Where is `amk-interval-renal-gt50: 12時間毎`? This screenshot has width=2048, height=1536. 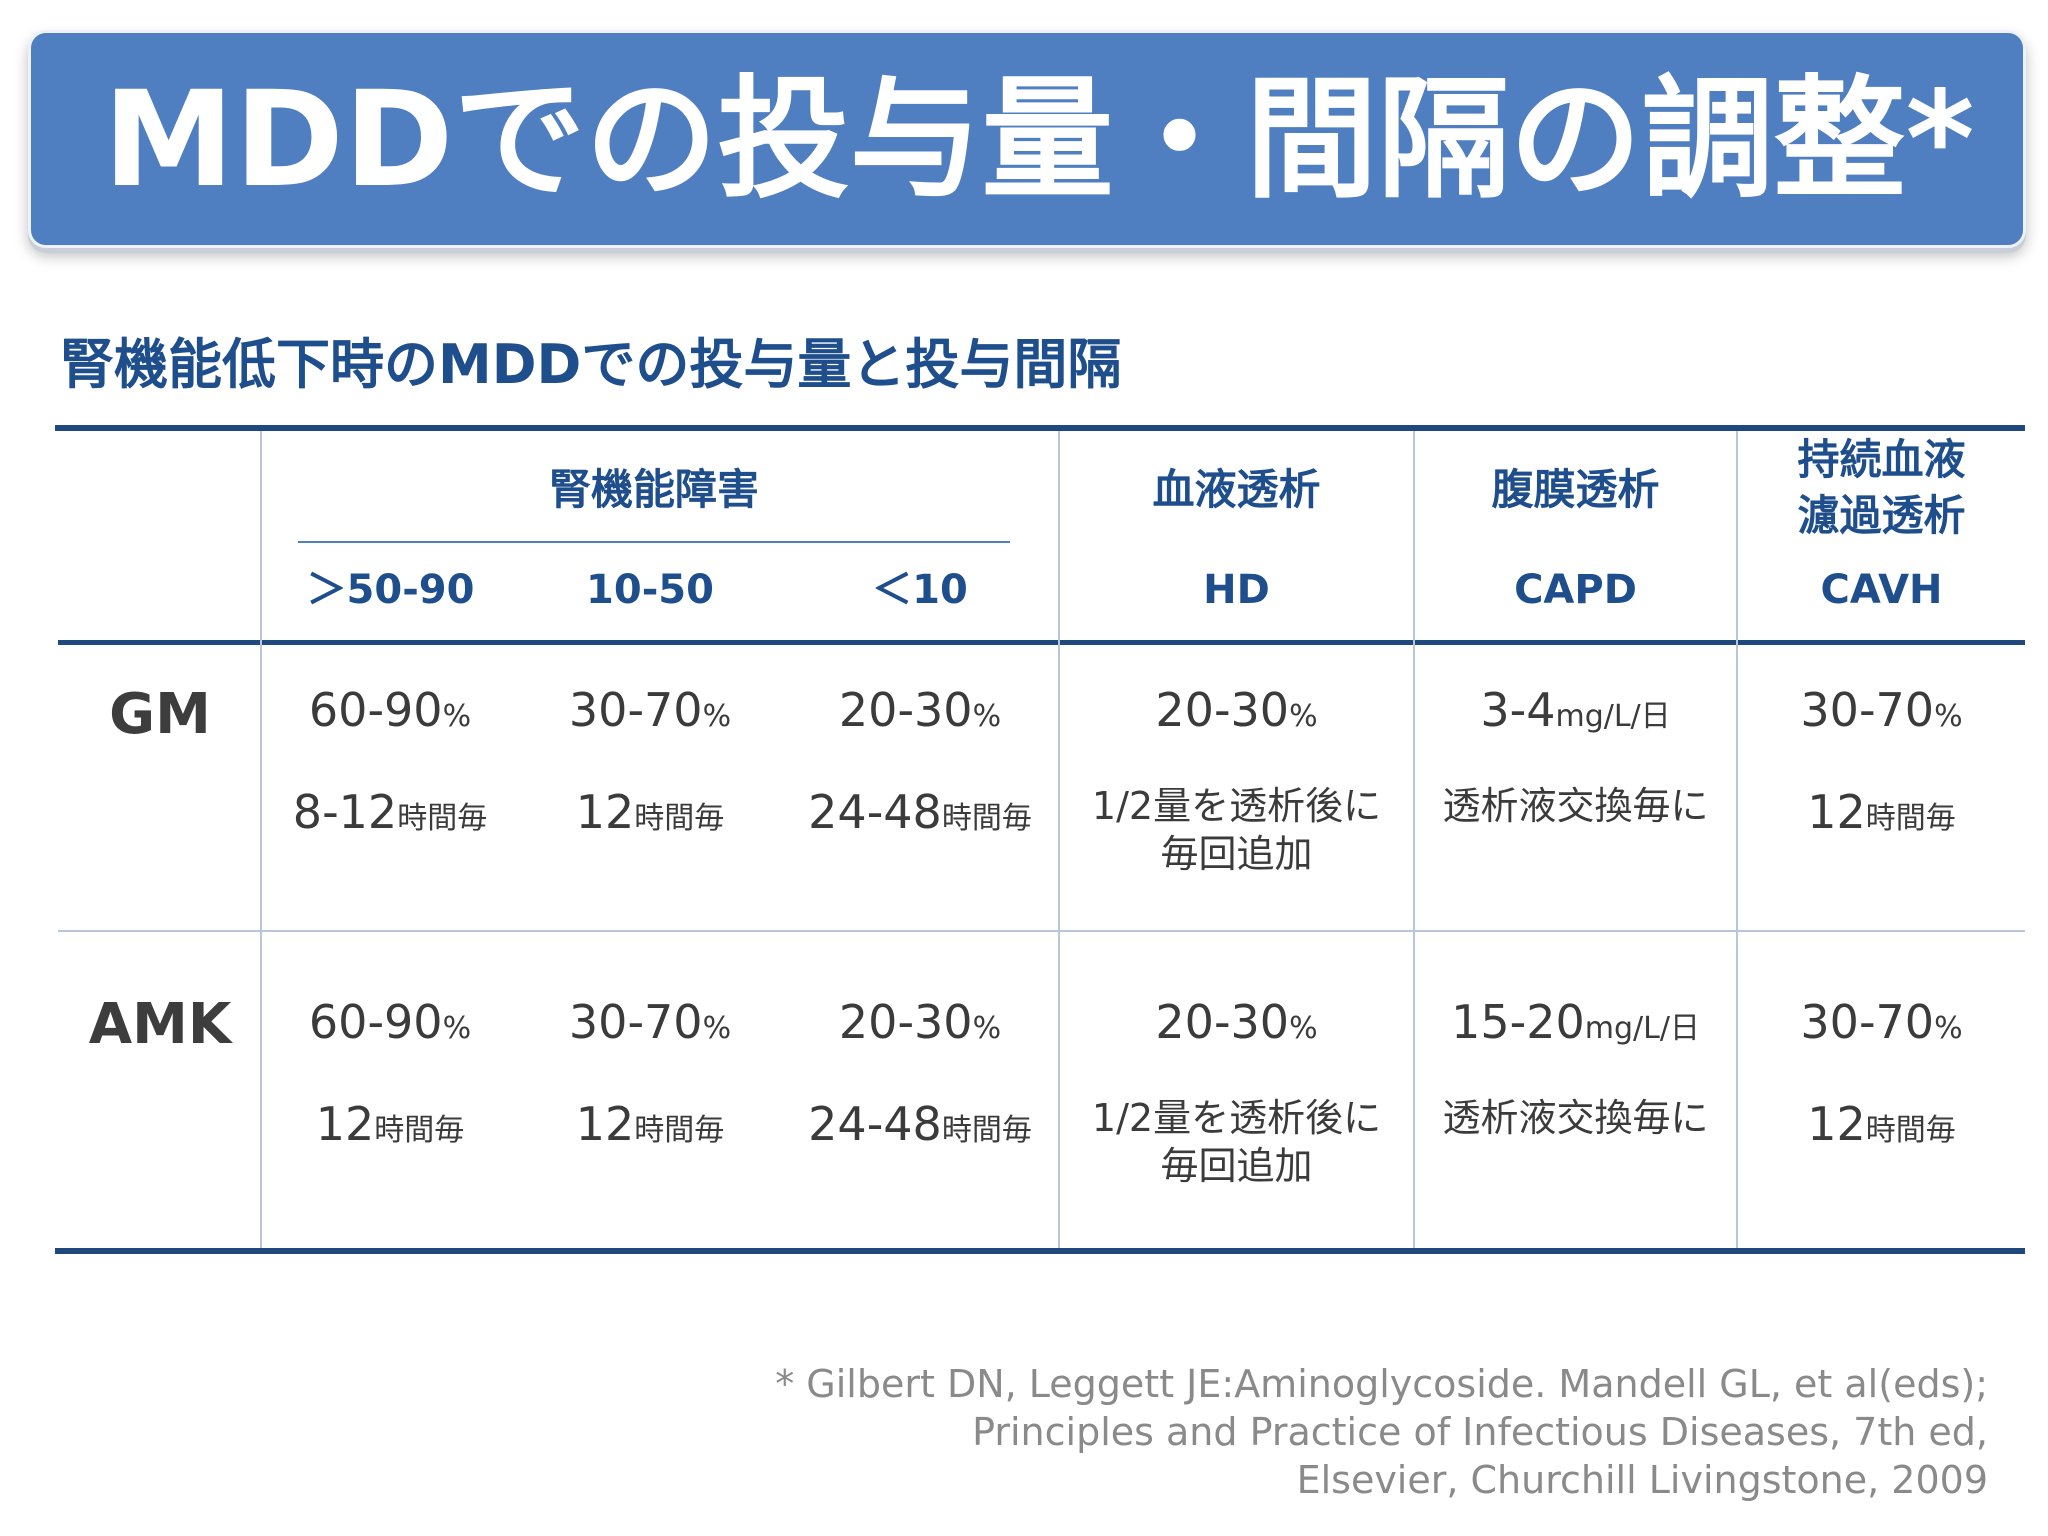 amk-interval-renal-gt50: 12時間毎 is located at coordinates (390, 1124).